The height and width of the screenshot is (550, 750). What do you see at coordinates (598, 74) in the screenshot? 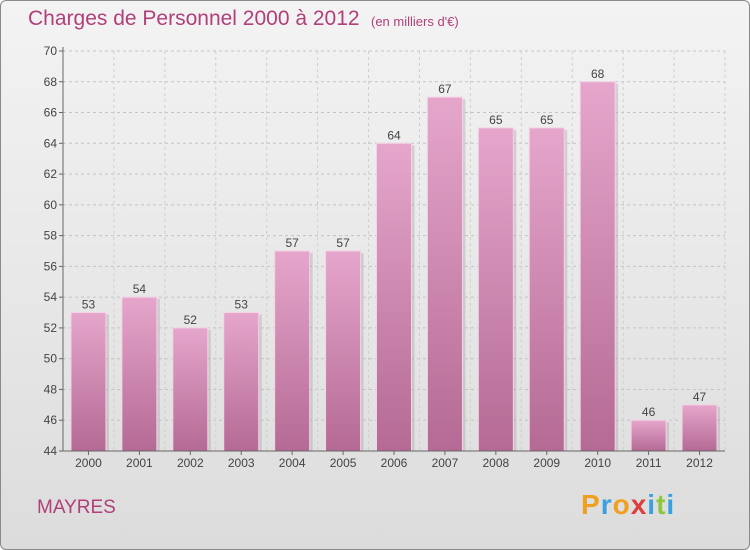
I see `bar-value-label: 68` at bounding box center [598, 74].